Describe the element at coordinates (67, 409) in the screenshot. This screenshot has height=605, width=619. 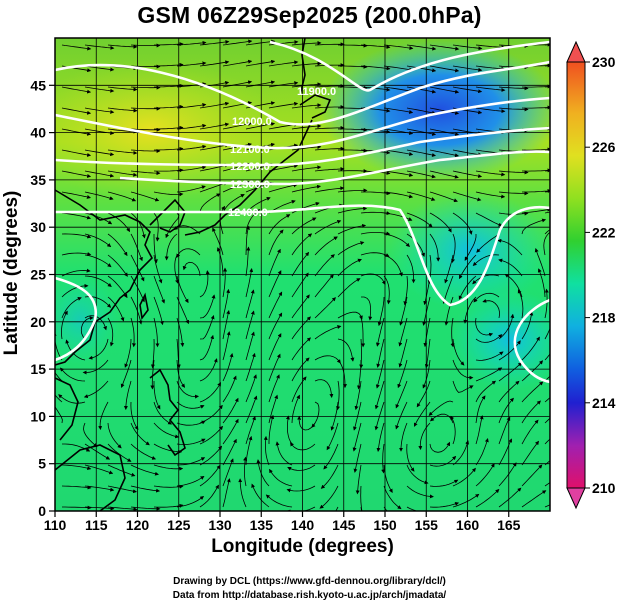
I see `coast-indochina` at that location.